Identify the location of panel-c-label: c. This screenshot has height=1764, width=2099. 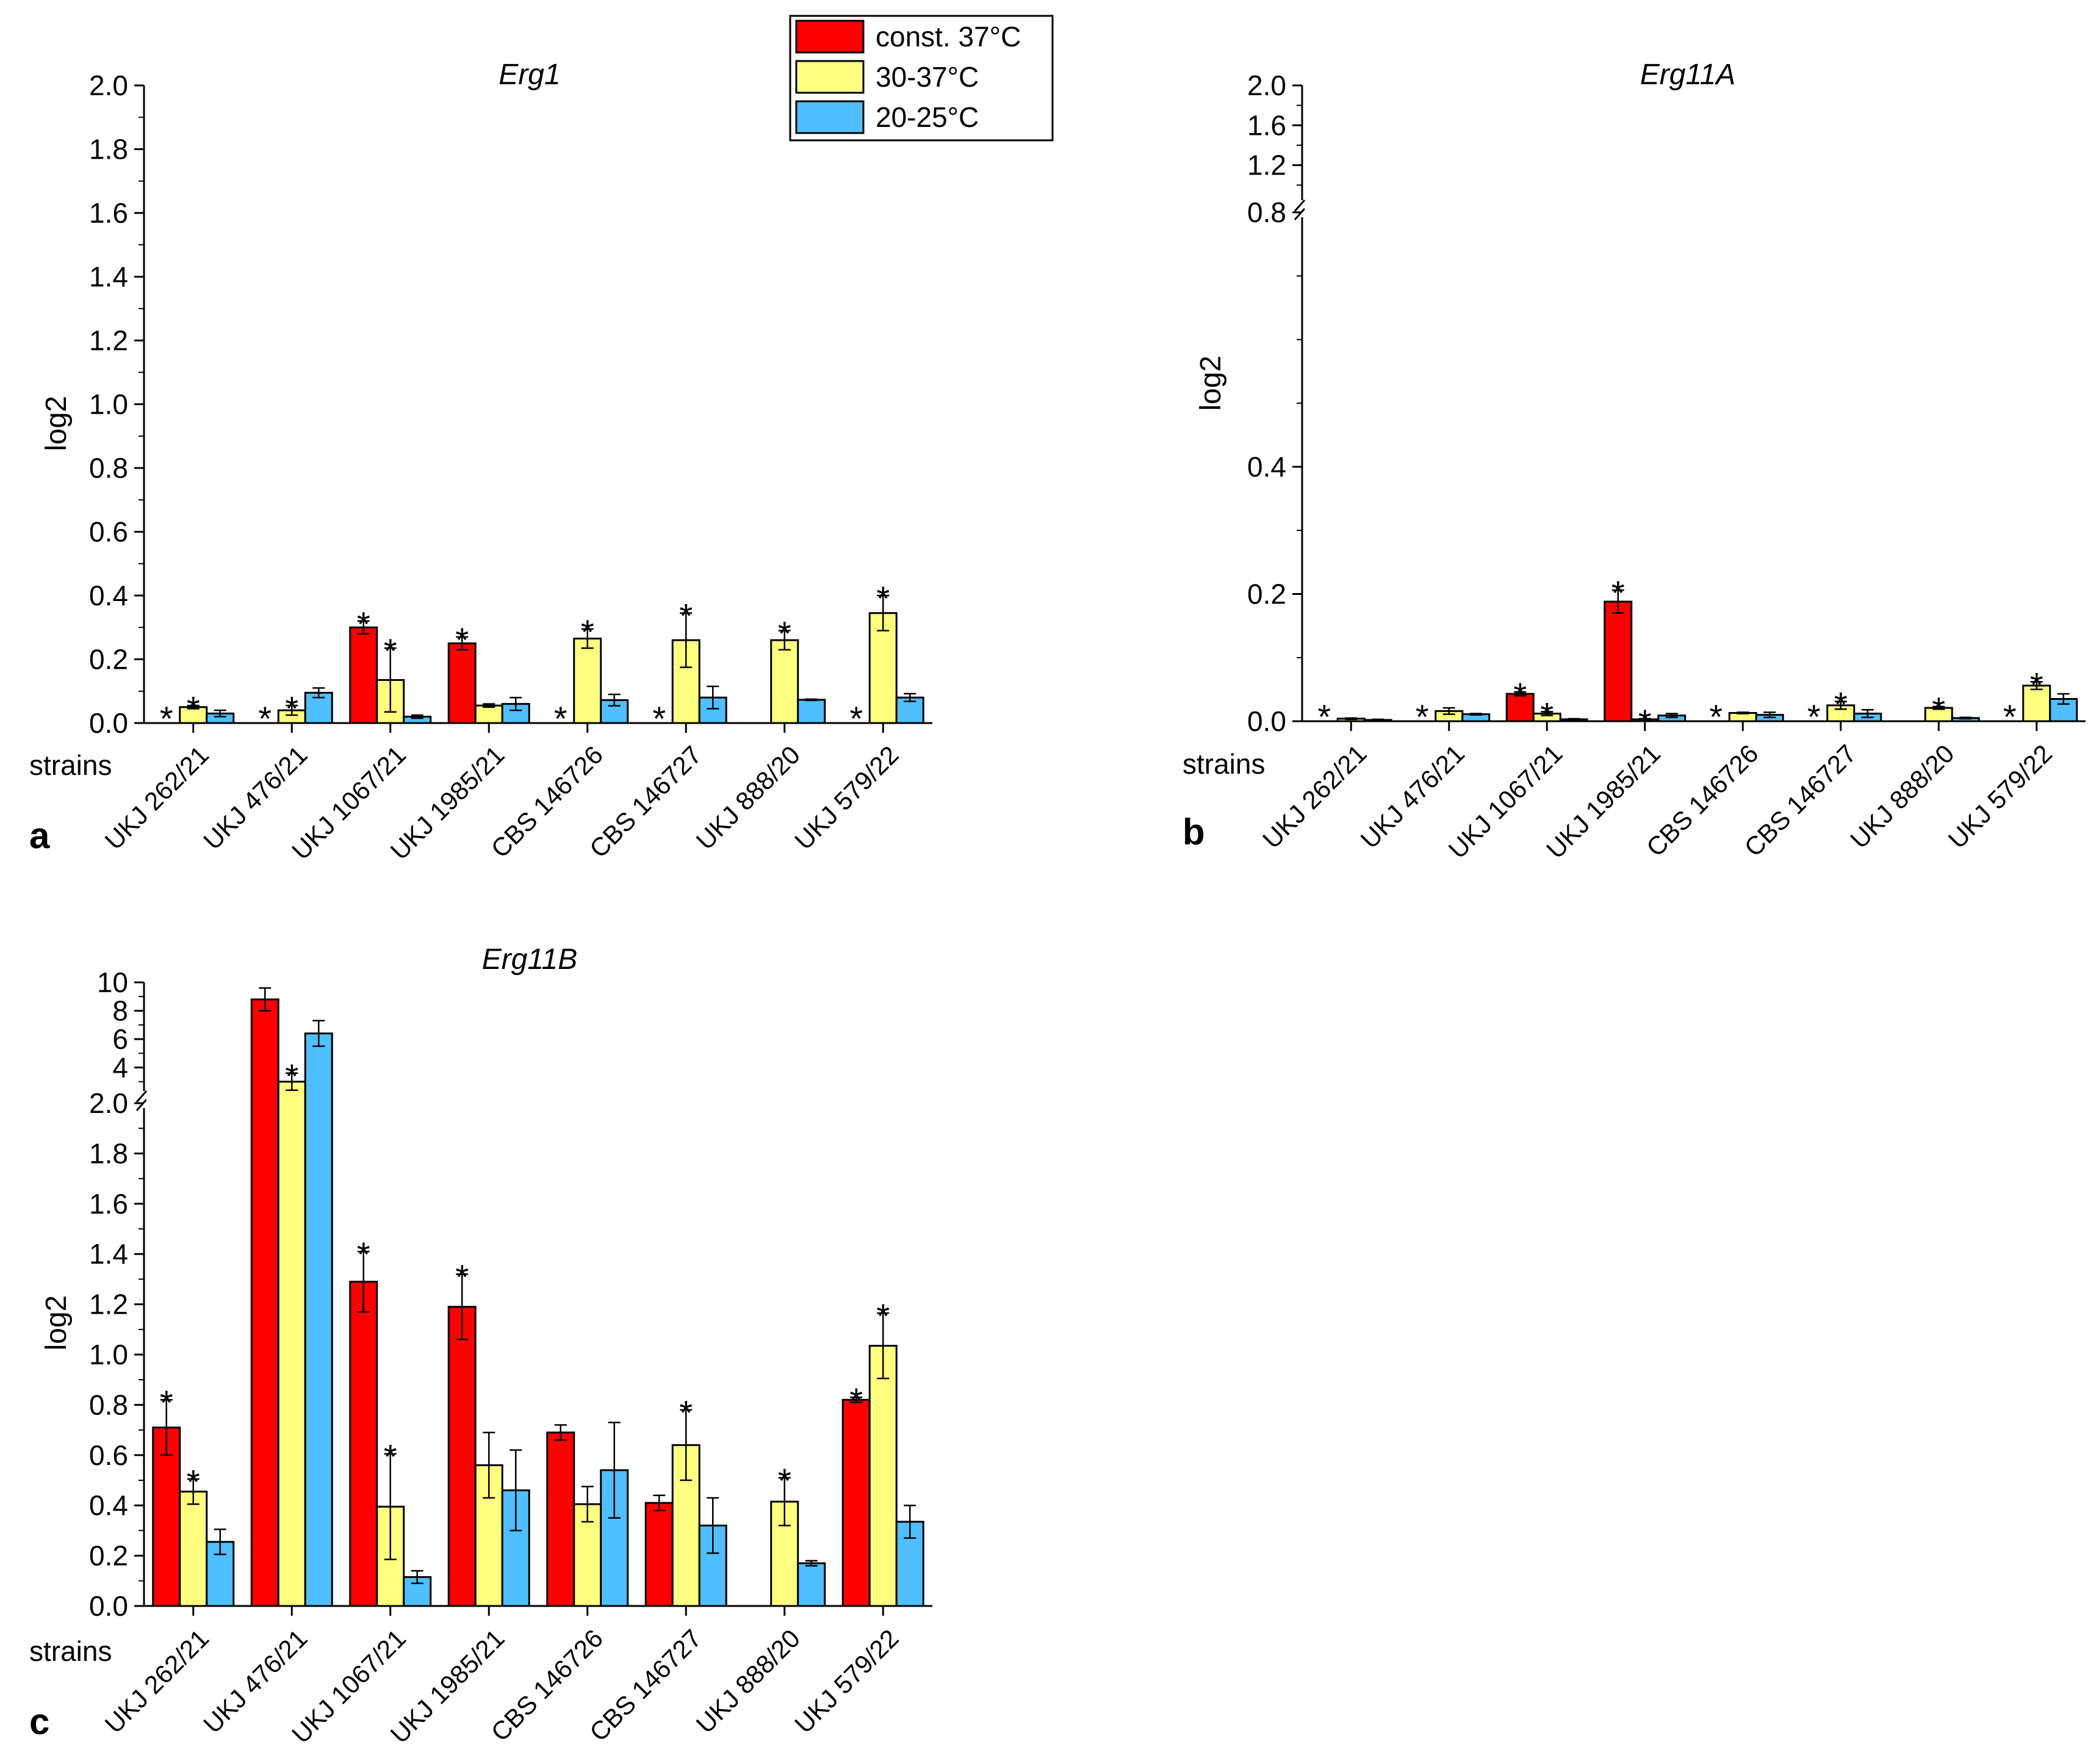
(39, 1721).